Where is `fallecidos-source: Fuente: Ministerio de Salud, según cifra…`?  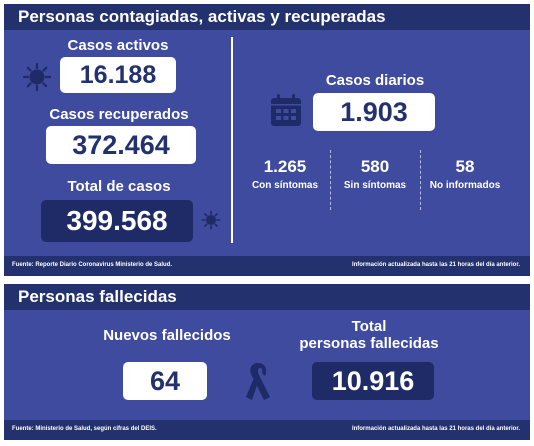 fallecidos-source: Fuente: Ministerio de Salud, según cifra… is located at coordinates (84, 429).